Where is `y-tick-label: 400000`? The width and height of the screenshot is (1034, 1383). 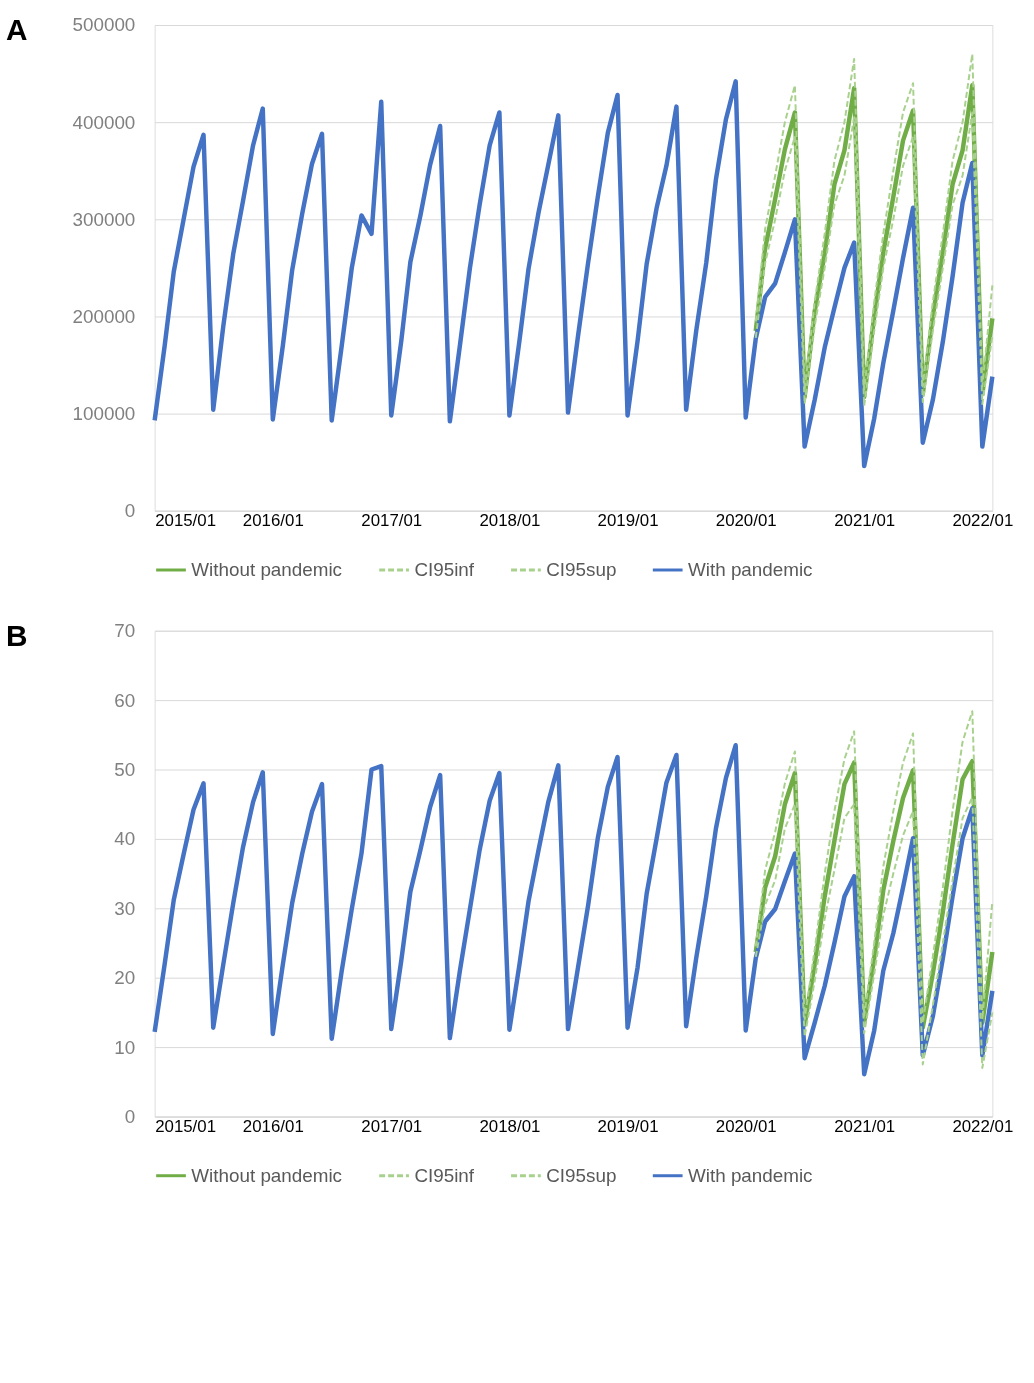
y-tick-label: 400000 is located at coordinates (104, 122).